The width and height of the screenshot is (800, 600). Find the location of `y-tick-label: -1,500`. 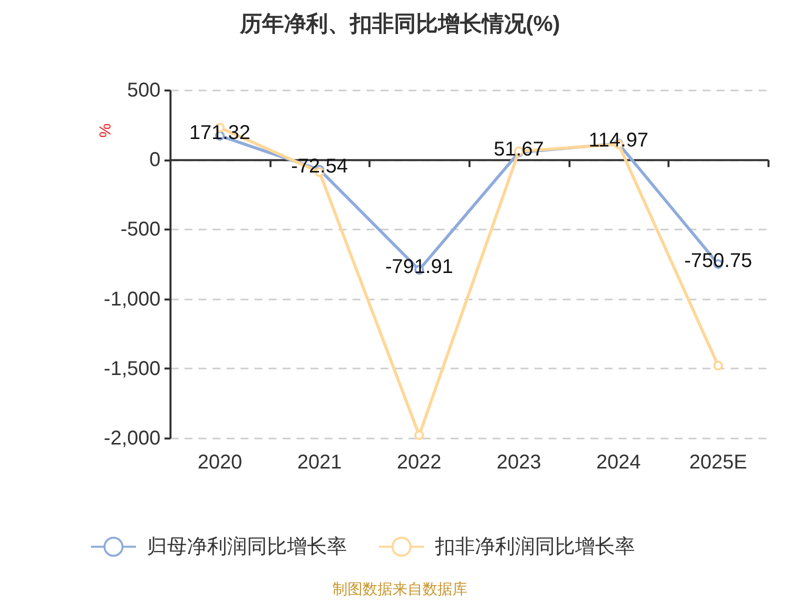

y-tick-label: -1,500 is located at coordinates (132, 369).